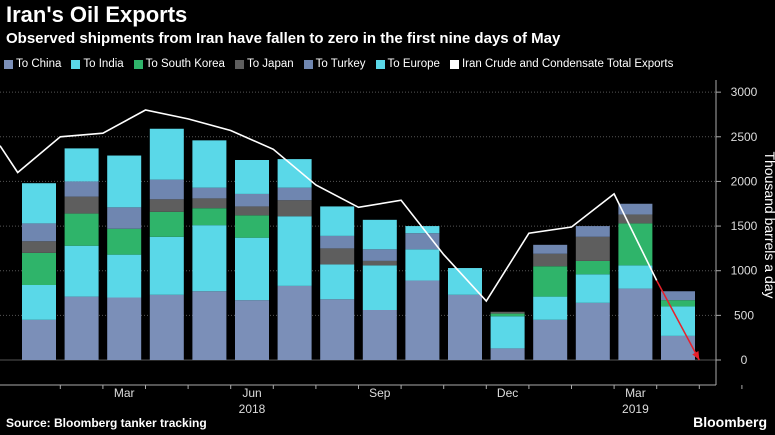  I want to click on legend-item: To South Korea, so click(179, 64).